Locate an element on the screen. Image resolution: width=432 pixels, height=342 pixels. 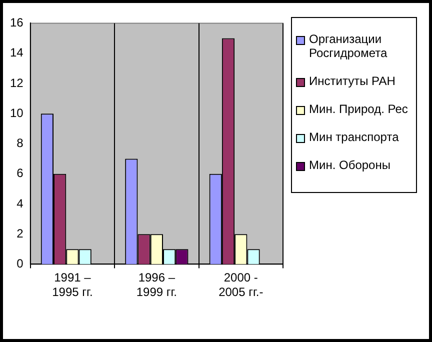
y-tick-label: 14 is located at coordinates (17, 53).